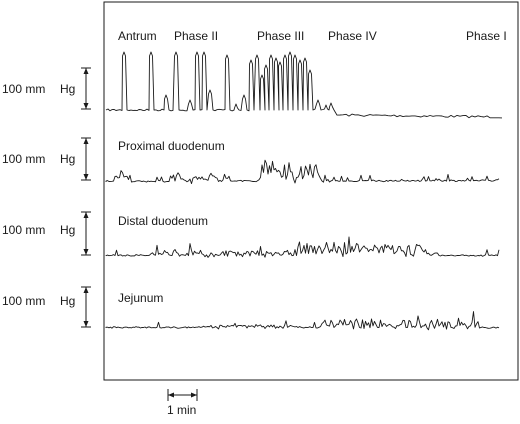 The image size is (520, 424). I want to click on channel-label-distal-duodenum: Distal duodenum, so click(163, 221).